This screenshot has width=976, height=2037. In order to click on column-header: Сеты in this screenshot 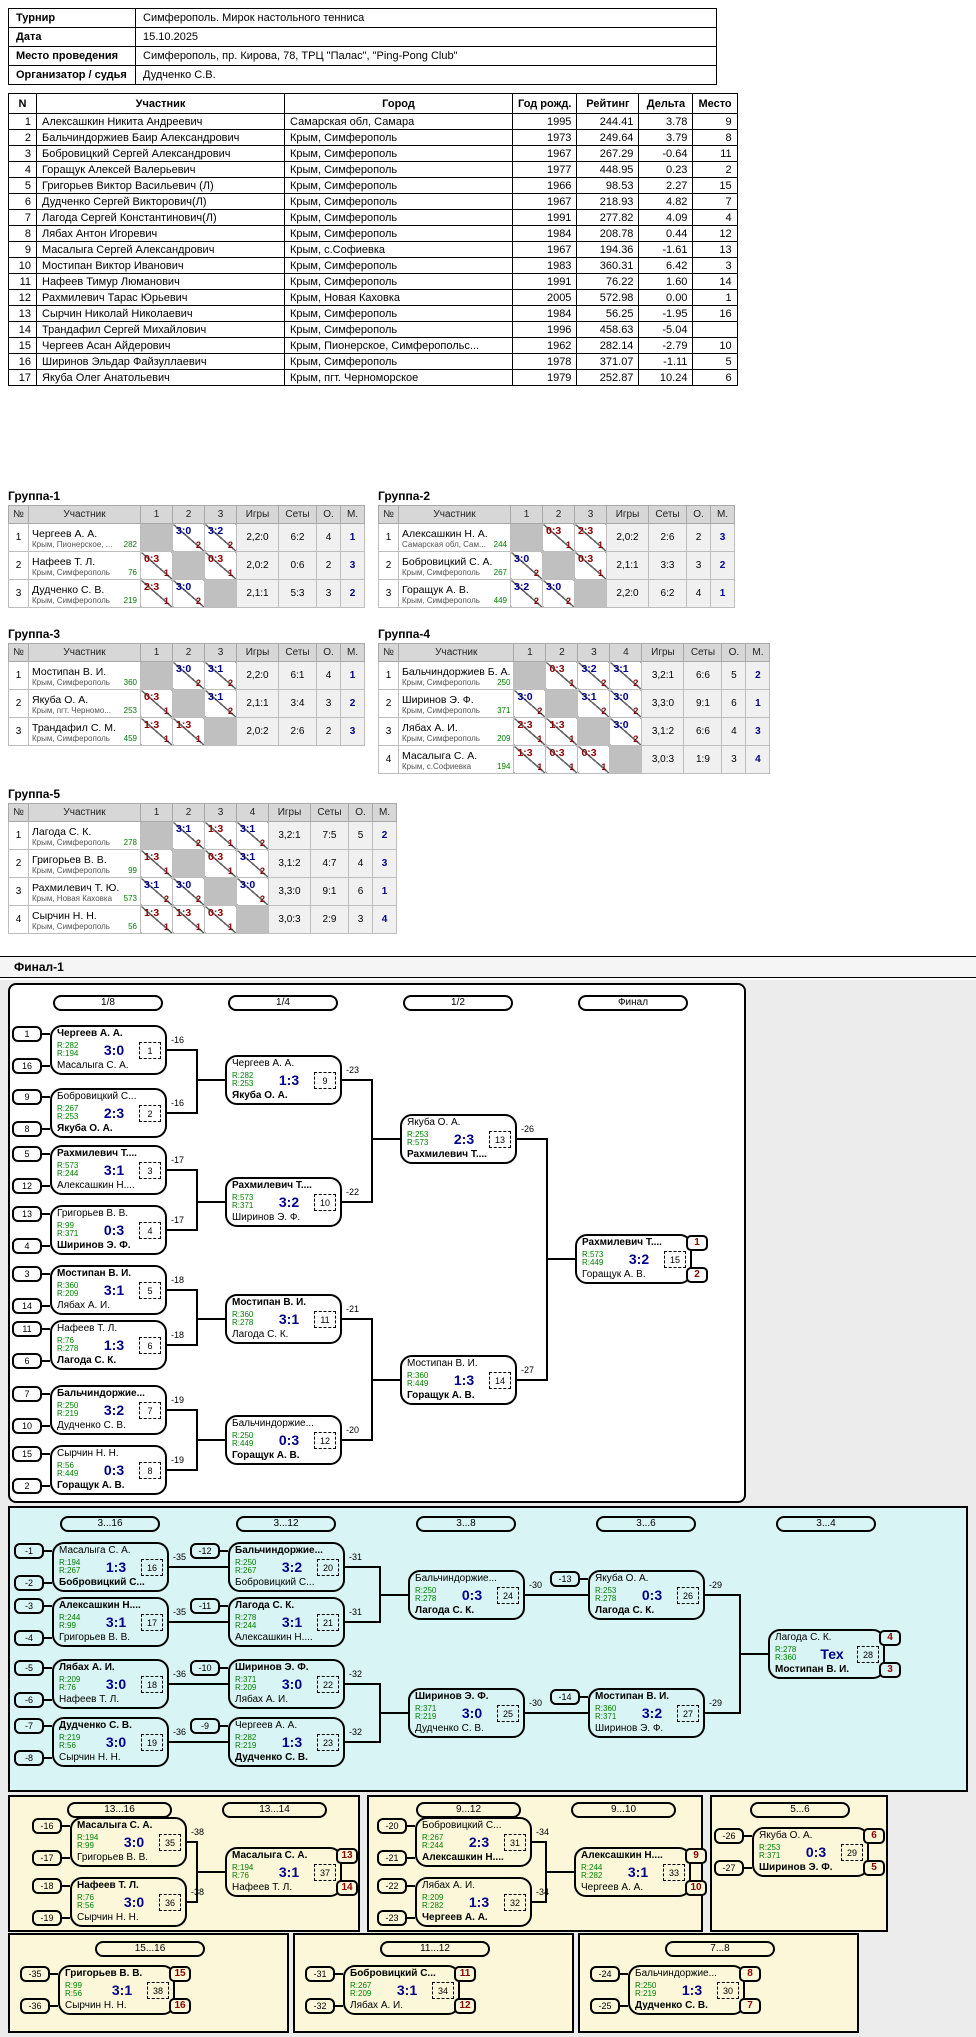, I will do `click(703, 652)`.